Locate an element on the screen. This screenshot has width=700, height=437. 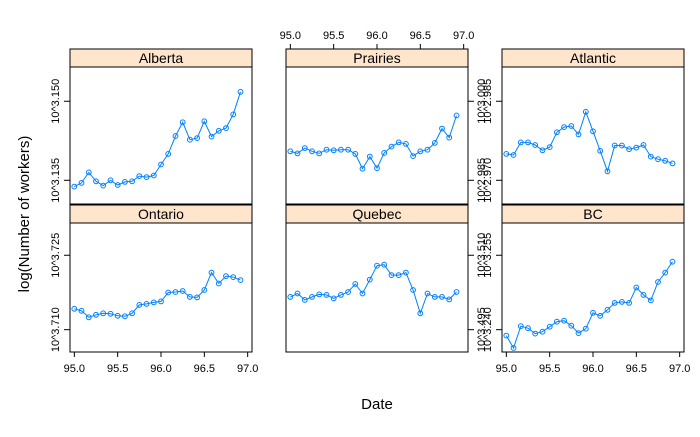
x-tick-label-bc: 96.5 is located at coordinates (636, 369).